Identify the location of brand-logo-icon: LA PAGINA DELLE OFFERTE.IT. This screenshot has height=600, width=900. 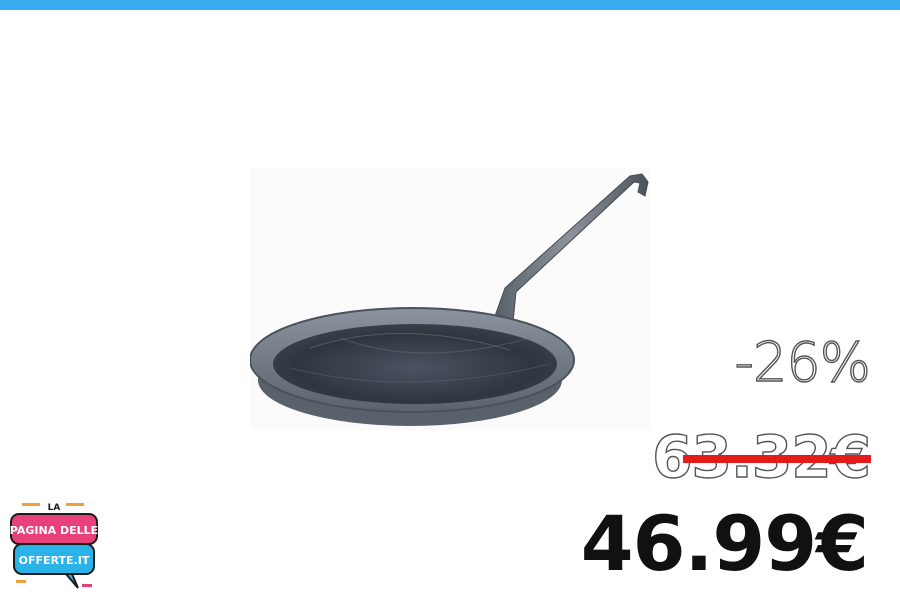
(54, 546).